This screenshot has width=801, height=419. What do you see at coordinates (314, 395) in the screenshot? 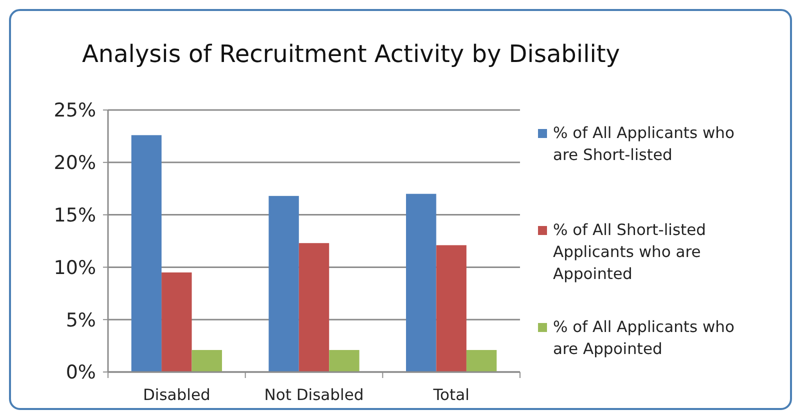
I see `x-tick-label: Not Disabled` at bounding box center [314, 395].